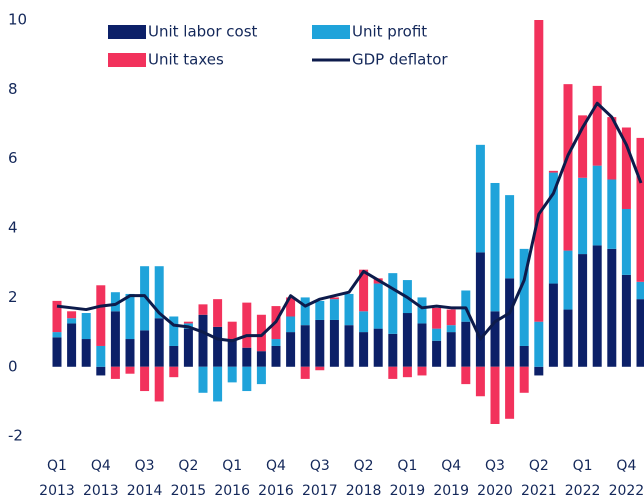 This screenshot has width=644, height=499. What do you see at coordinates (203, 32) in the screenshot?
I see `legend-label: Unit labor cost` at bounding box center [203, 32].